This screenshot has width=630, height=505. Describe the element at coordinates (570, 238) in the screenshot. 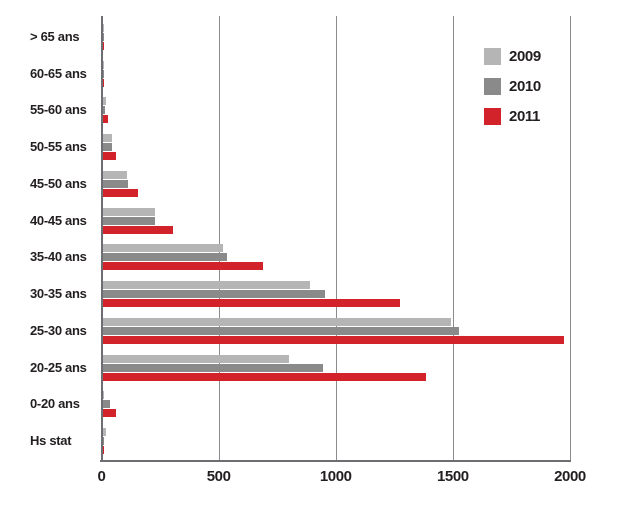

I see `gridline-2000` at that location.